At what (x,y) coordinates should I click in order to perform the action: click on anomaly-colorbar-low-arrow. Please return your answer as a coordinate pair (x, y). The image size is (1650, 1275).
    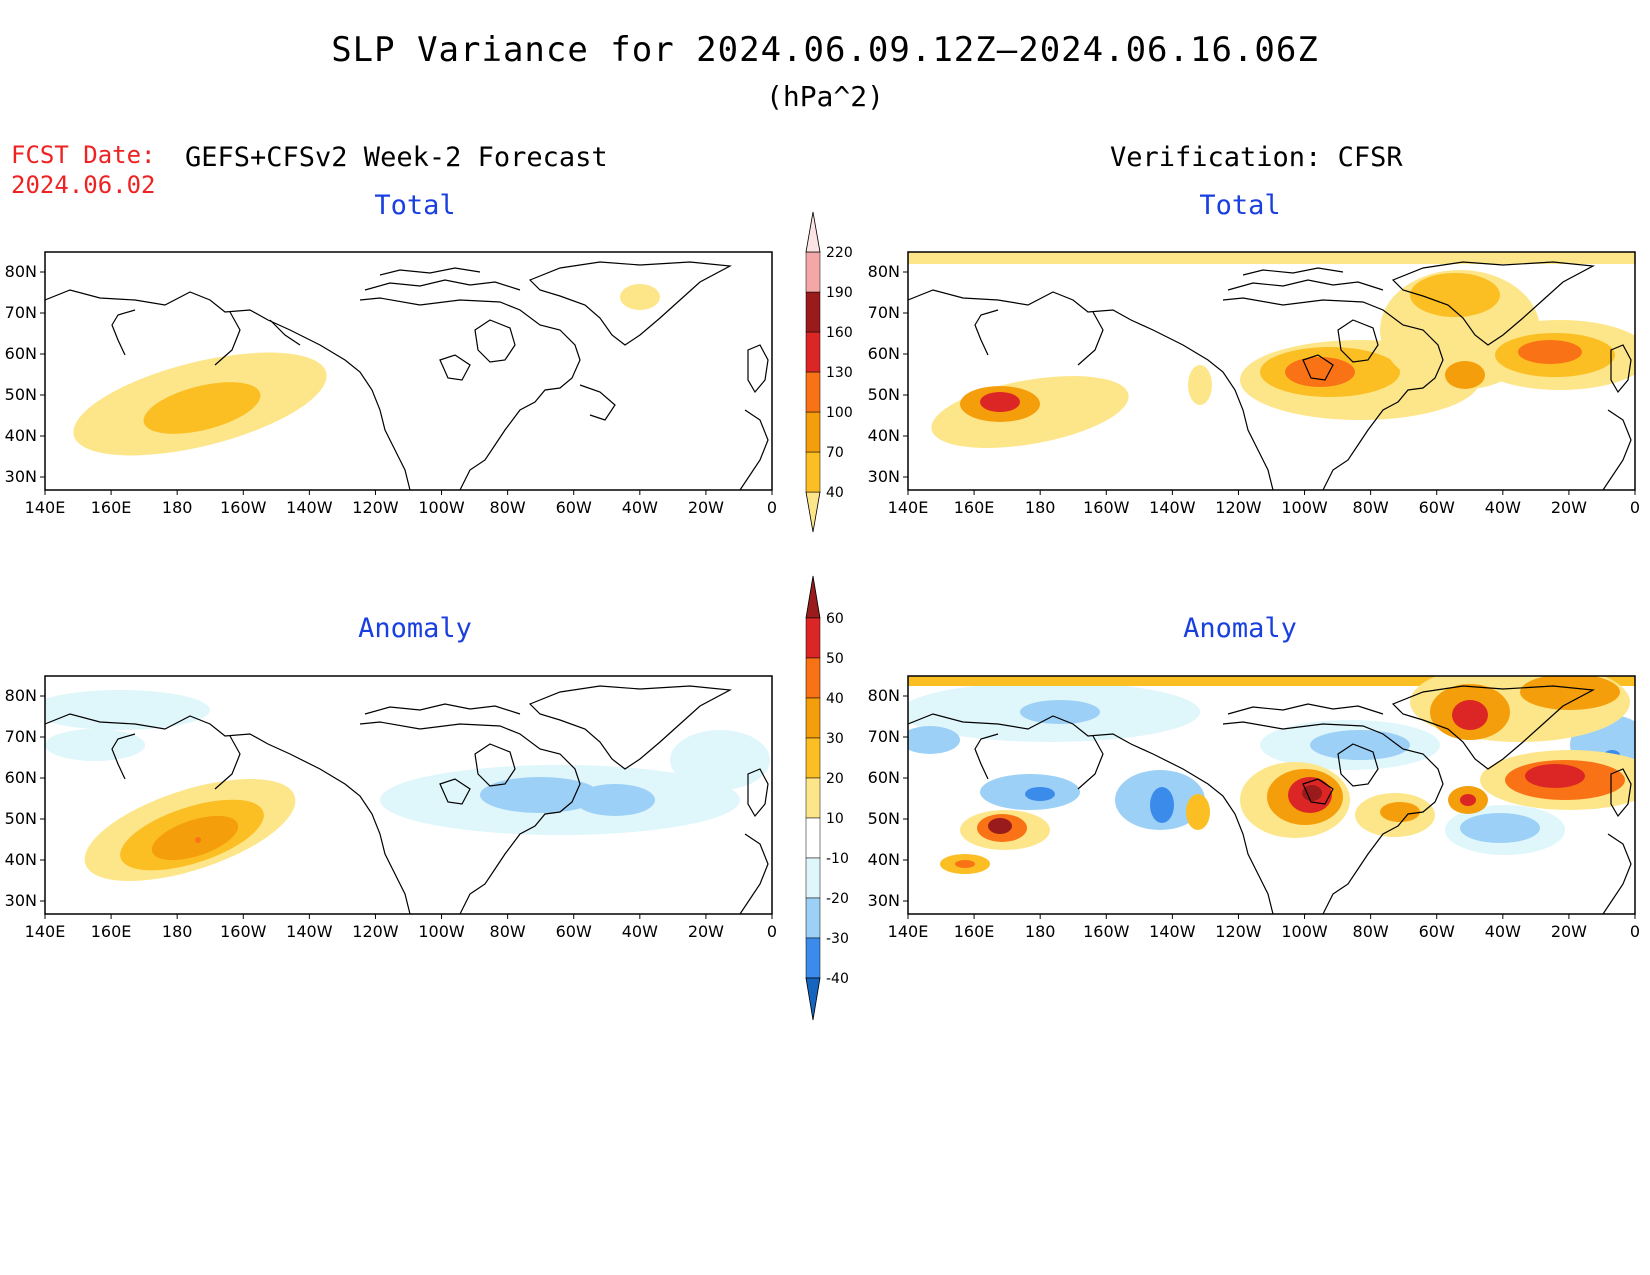
    Looking at the image, I should click on (813, 999).